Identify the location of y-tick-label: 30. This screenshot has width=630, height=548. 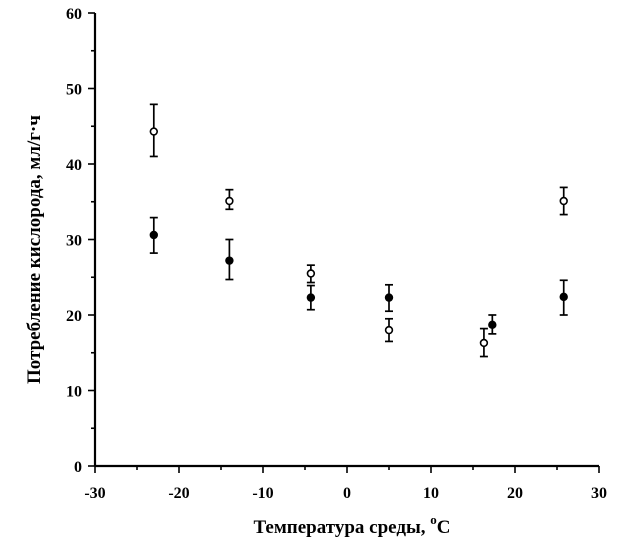
(74, 241).